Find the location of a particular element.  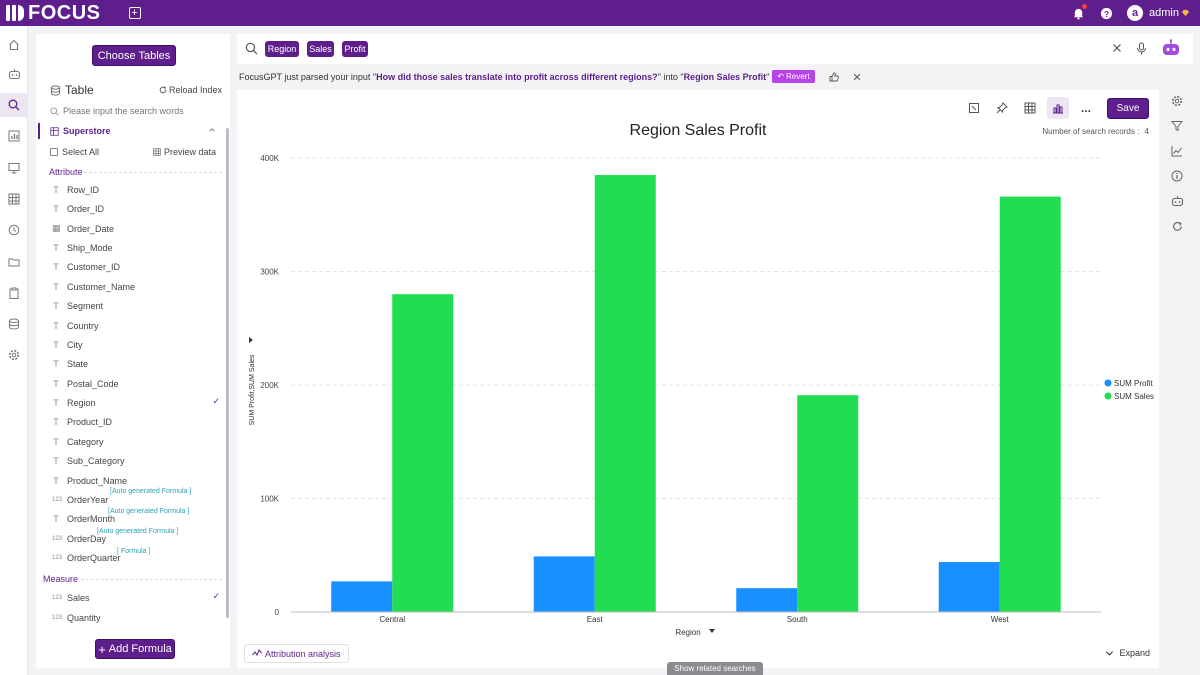

choose-tables-button: Choose Tables is located at coordinates (134, 55).